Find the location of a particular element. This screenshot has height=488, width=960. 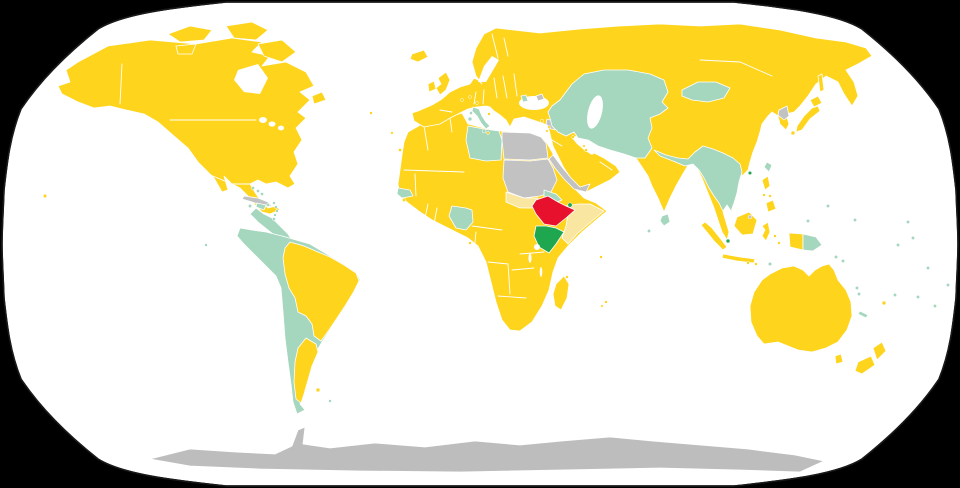

country-nigeria is located at coordinates (461, 218).